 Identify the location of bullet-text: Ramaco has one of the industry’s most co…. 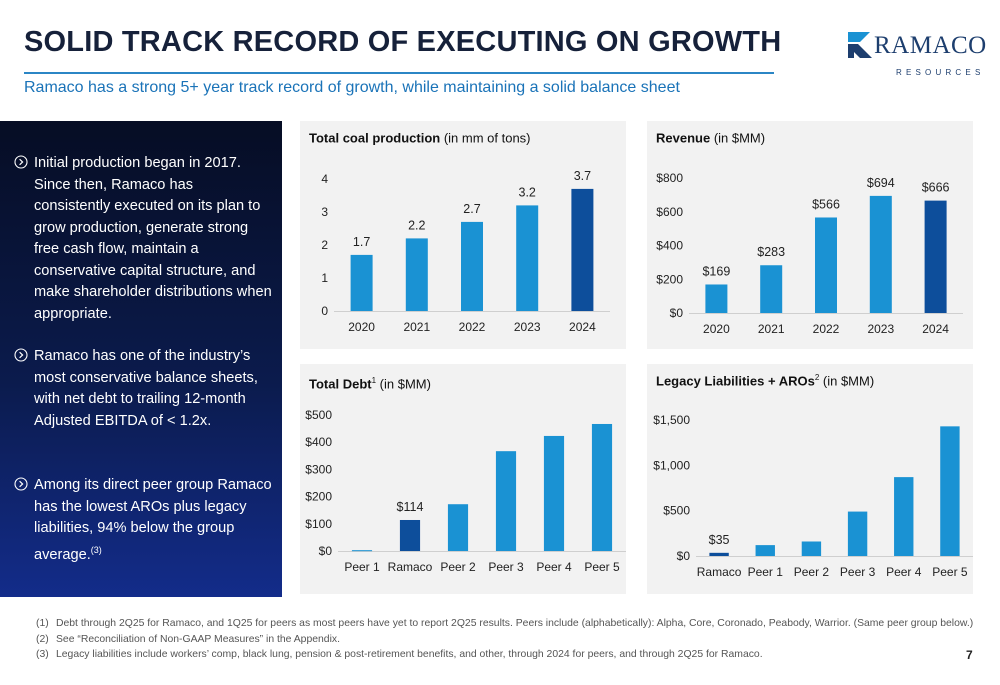
(146, 388).